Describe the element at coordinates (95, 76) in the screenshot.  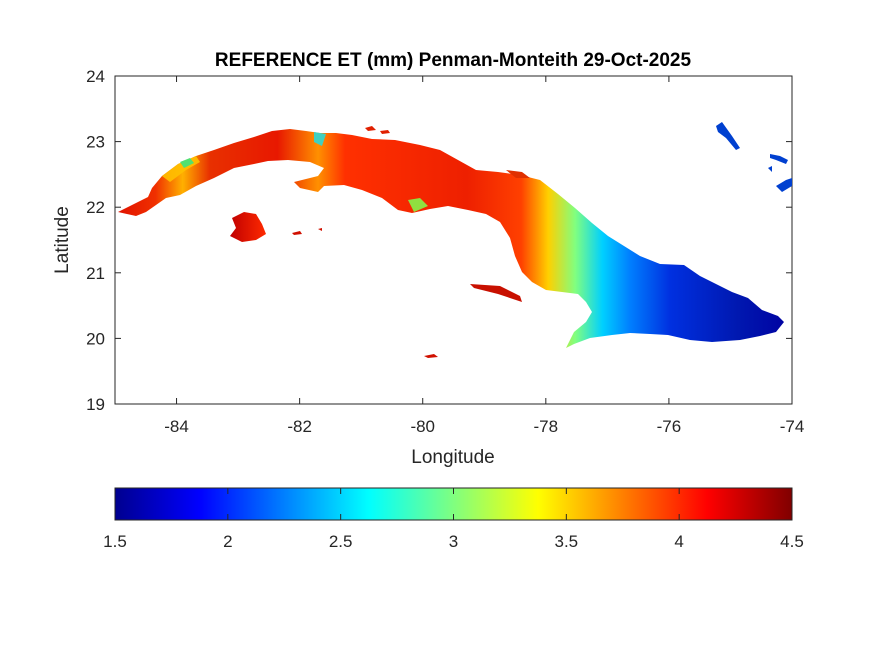
I see `y-tick-label: 24` at that location.